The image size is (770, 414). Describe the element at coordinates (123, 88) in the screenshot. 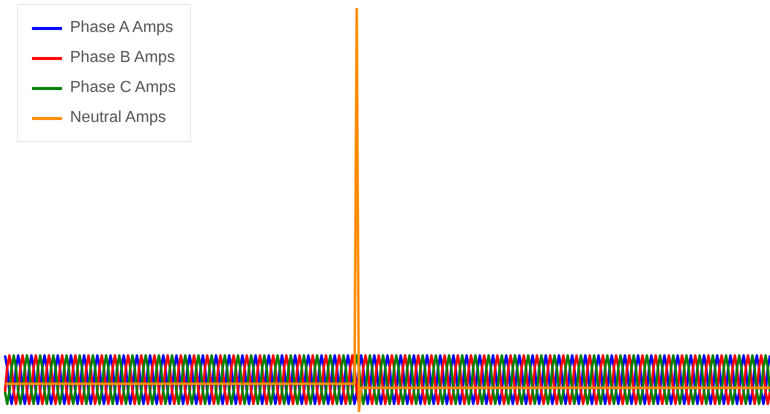

I see `legend-label: Phase C Amps` at that location.